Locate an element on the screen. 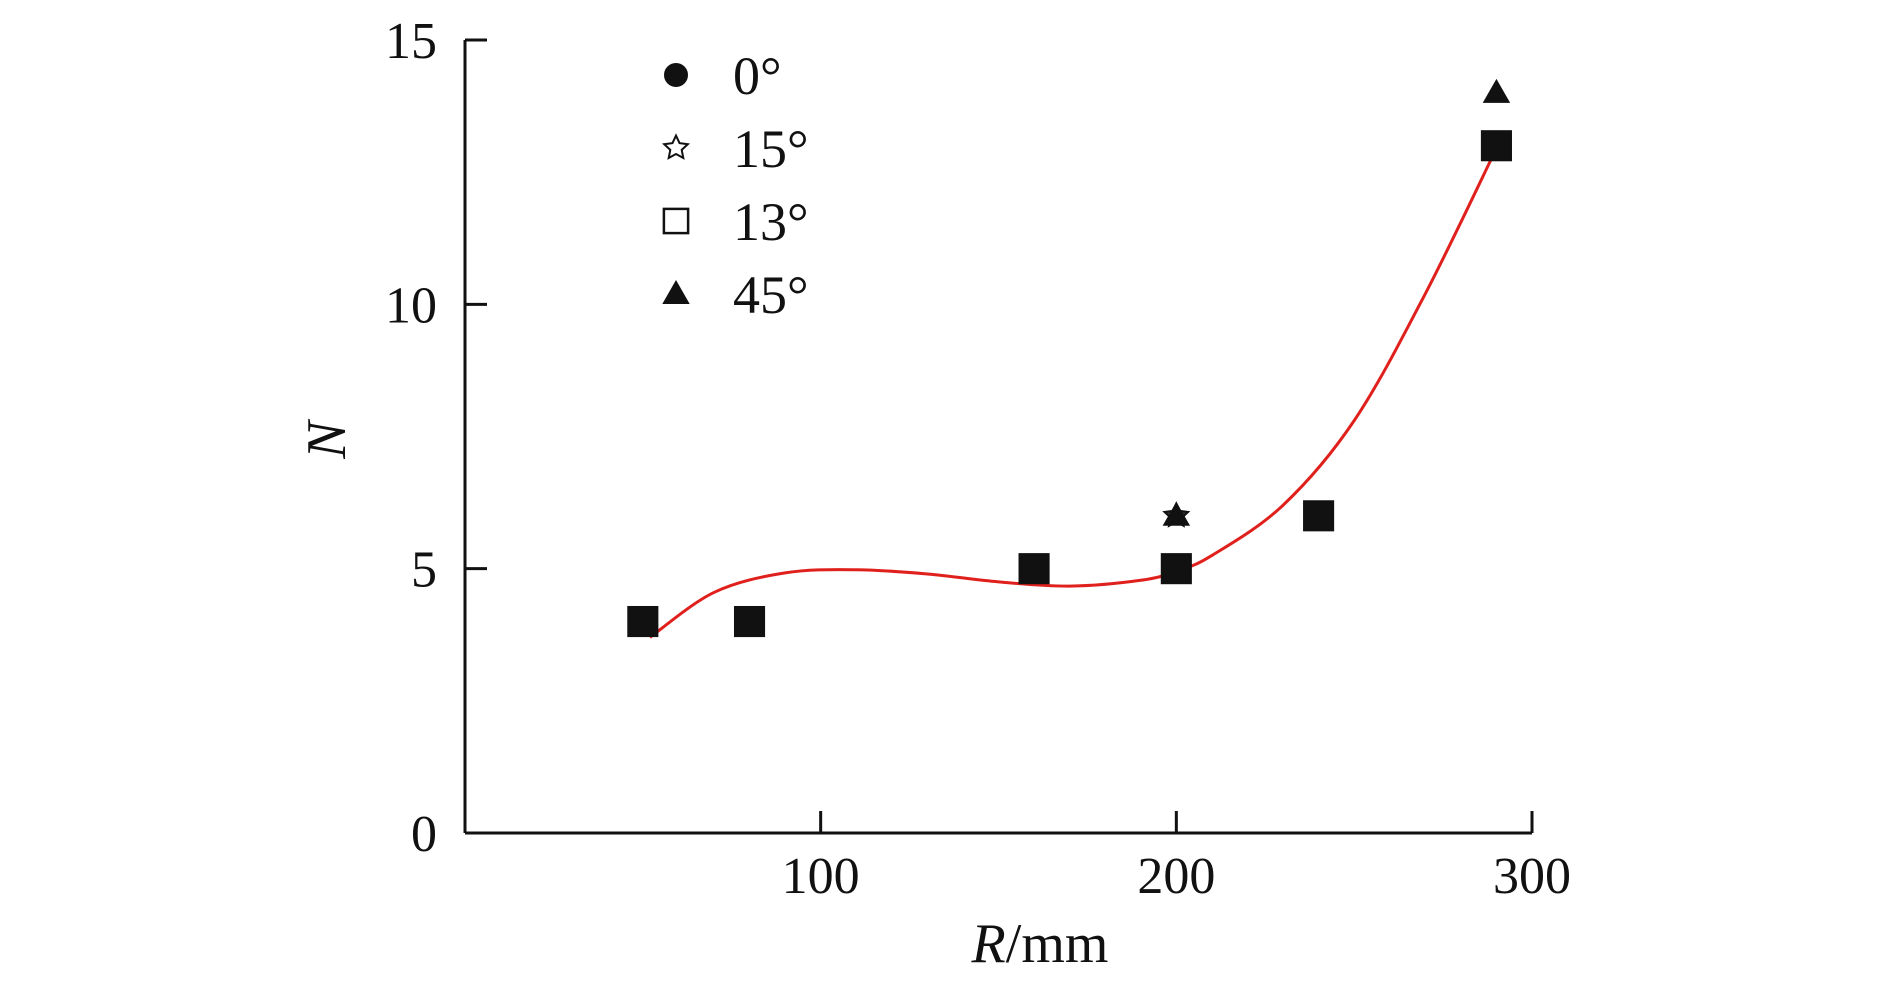 Image resolution: width=1890 pixels, height=985 pixels. y-tick-label: 10 is located at coordinates (411, 305).